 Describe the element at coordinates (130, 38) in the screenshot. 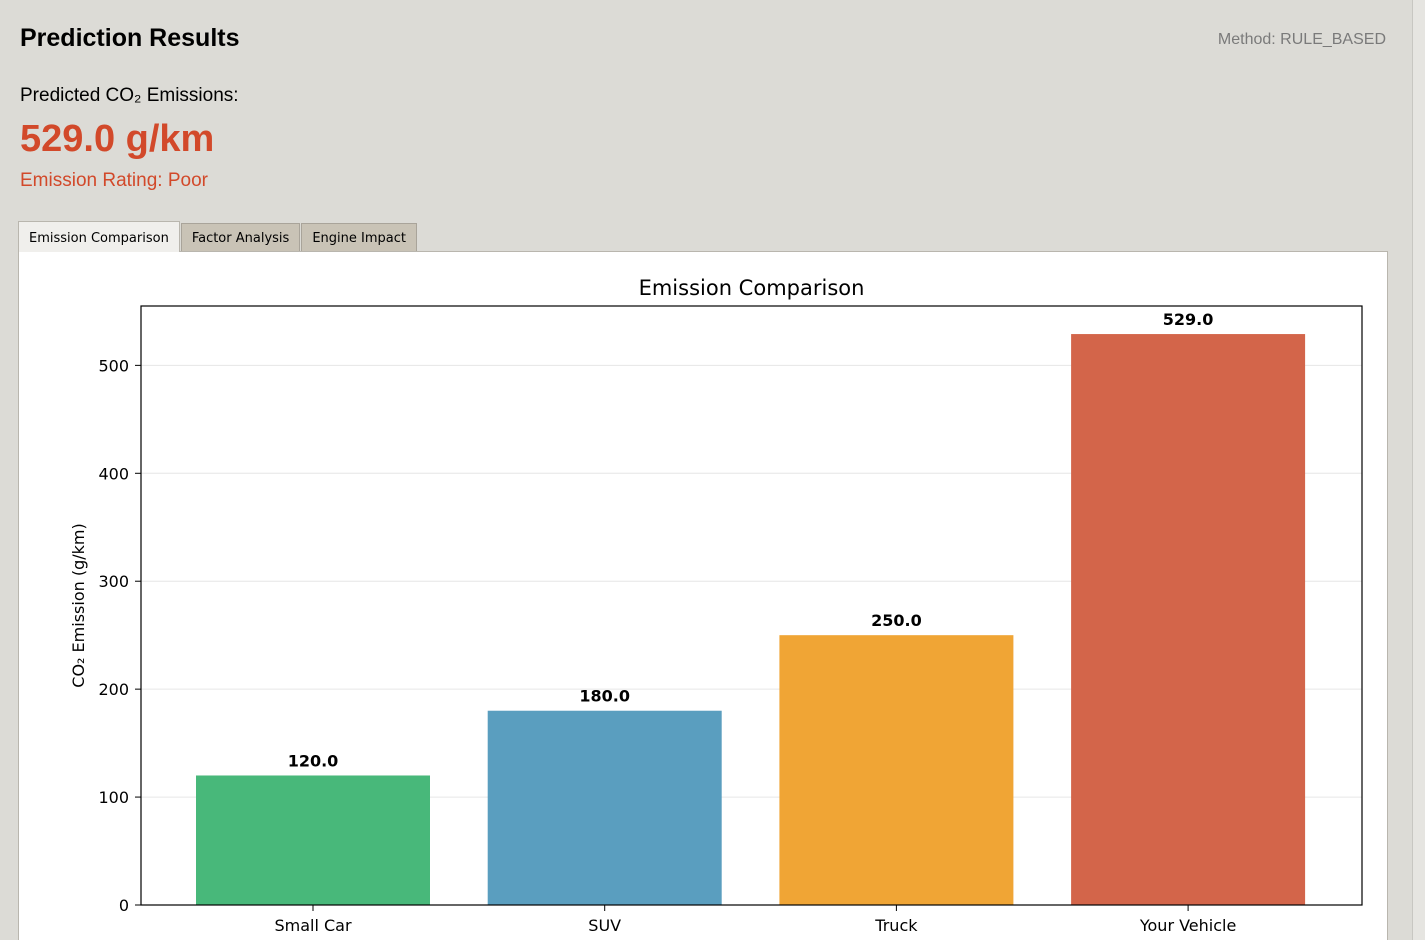

I see `page-title: Prediction Results` at that location.